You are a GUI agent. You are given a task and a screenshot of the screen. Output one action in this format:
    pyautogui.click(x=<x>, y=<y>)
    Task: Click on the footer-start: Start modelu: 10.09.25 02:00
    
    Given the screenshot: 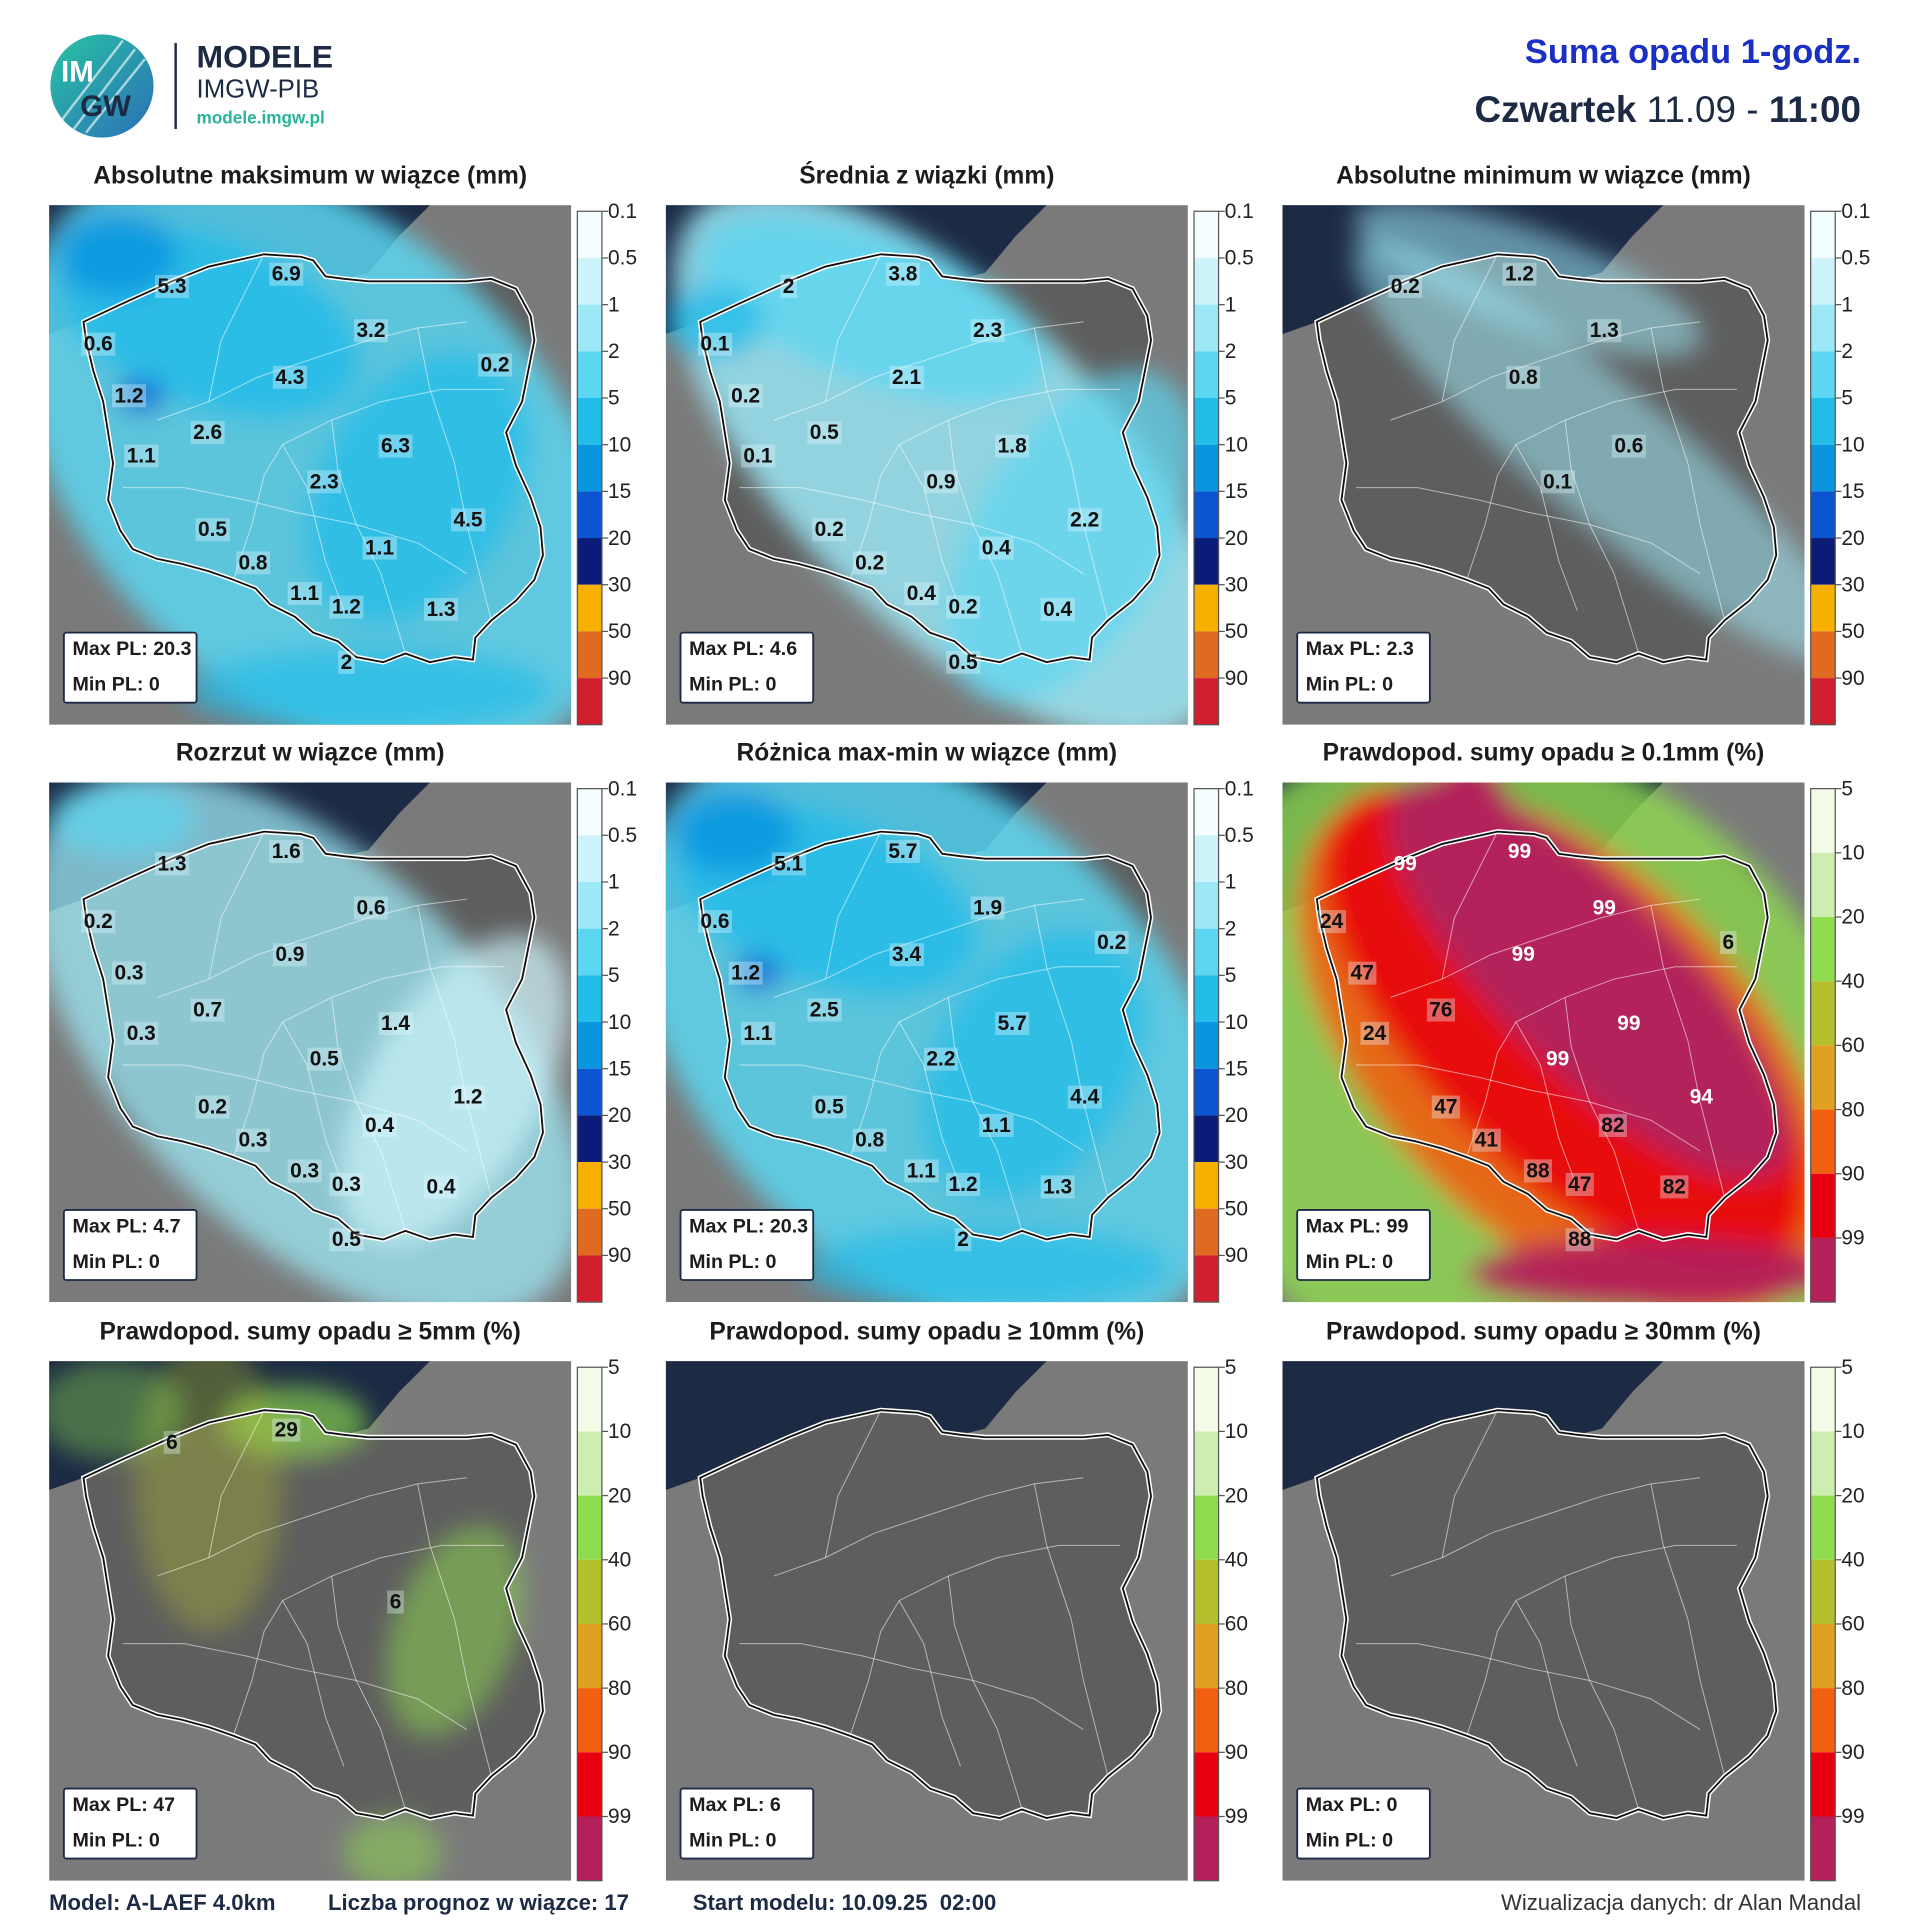 What is the action you would take?
    pyautogui.click(x=845, y=1902)
    